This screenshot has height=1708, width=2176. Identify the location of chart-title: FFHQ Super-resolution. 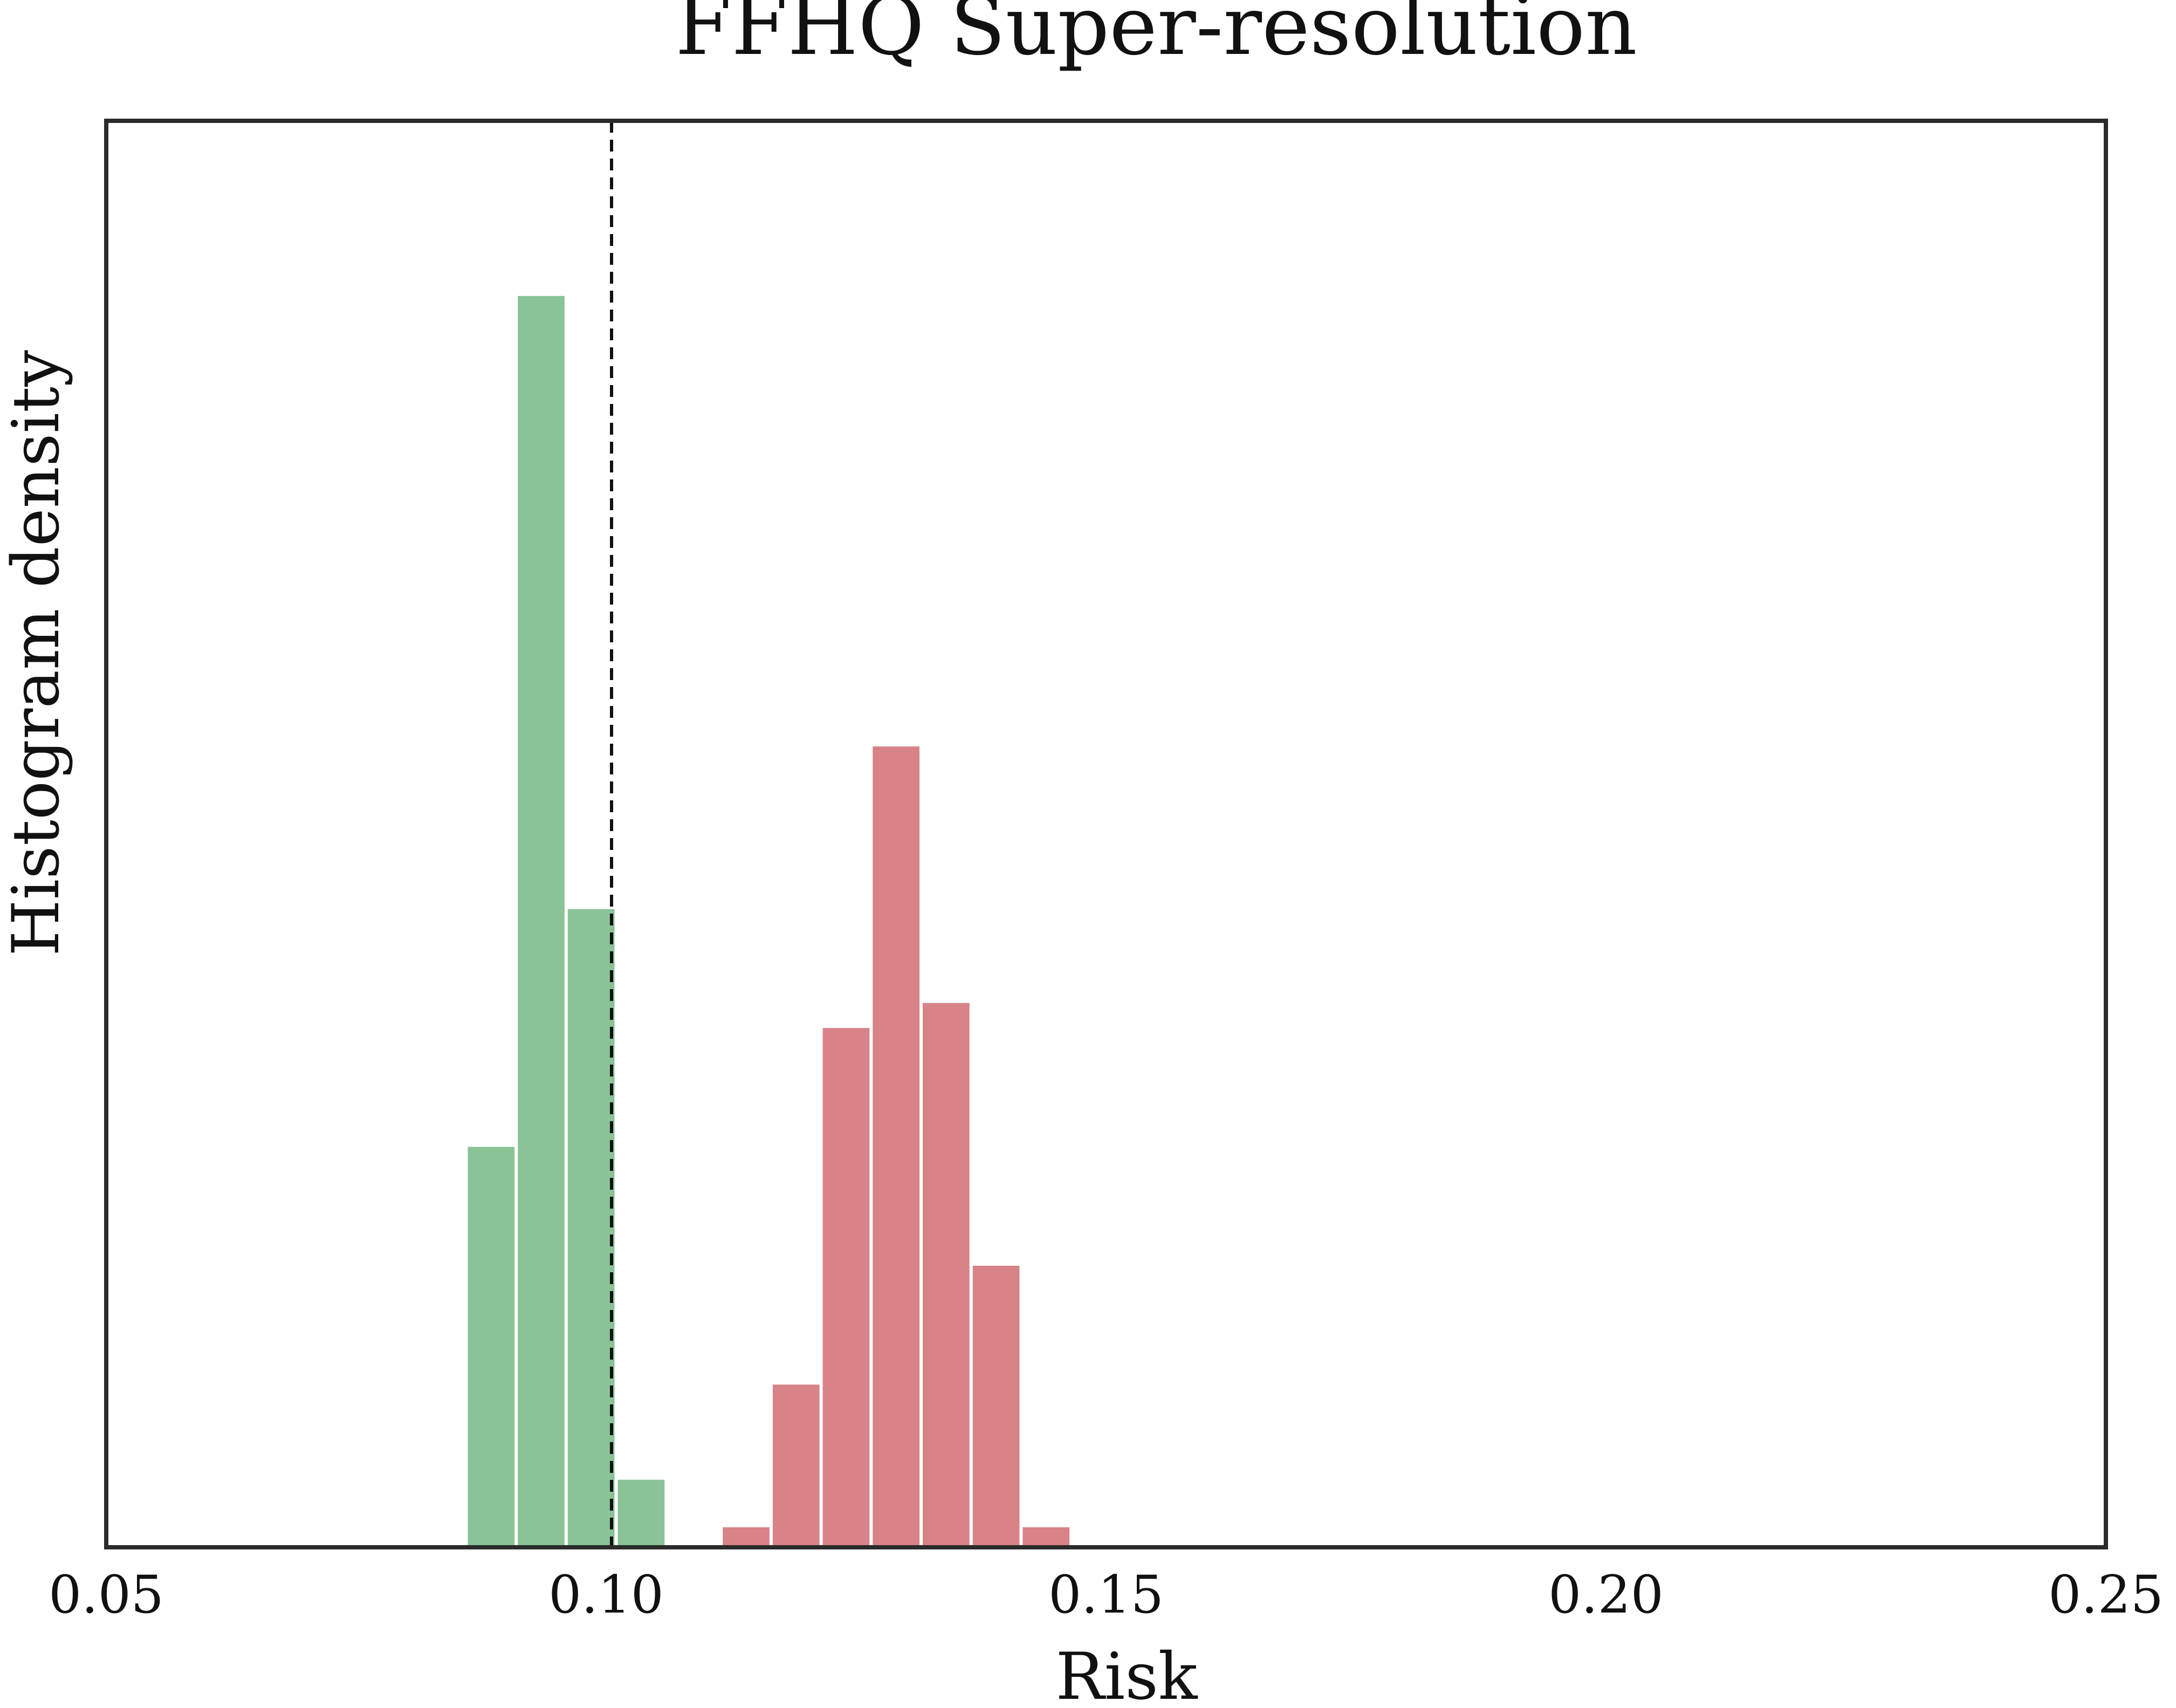
(1156, 36).